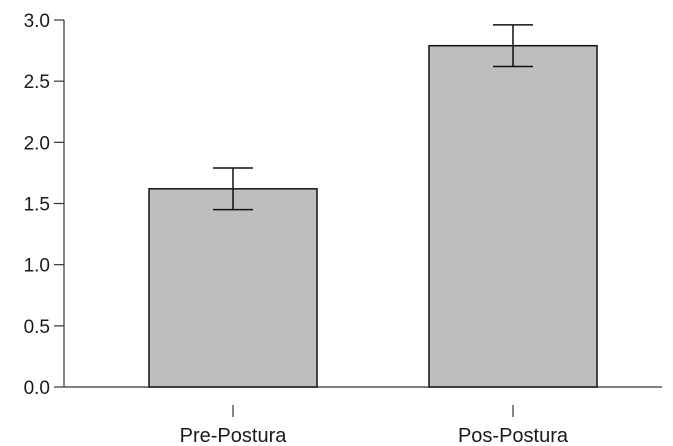 The height and width of the screenshot is (446, 673). Describe the element at coordinates (37, 82) in the screenshot. I see `y-tick-label: 2.5` at that location.